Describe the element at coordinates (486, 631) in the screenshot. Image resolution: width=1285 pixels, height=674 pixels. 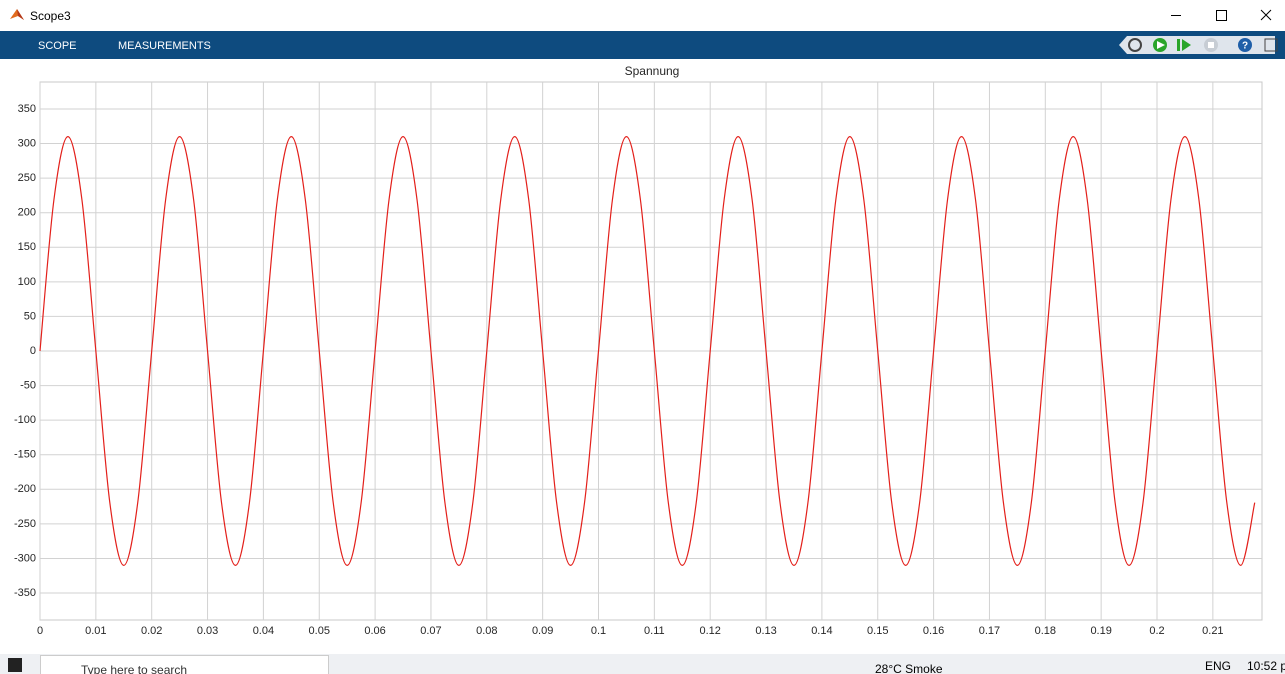
I see `x-tick-label: 0.08` at that location.